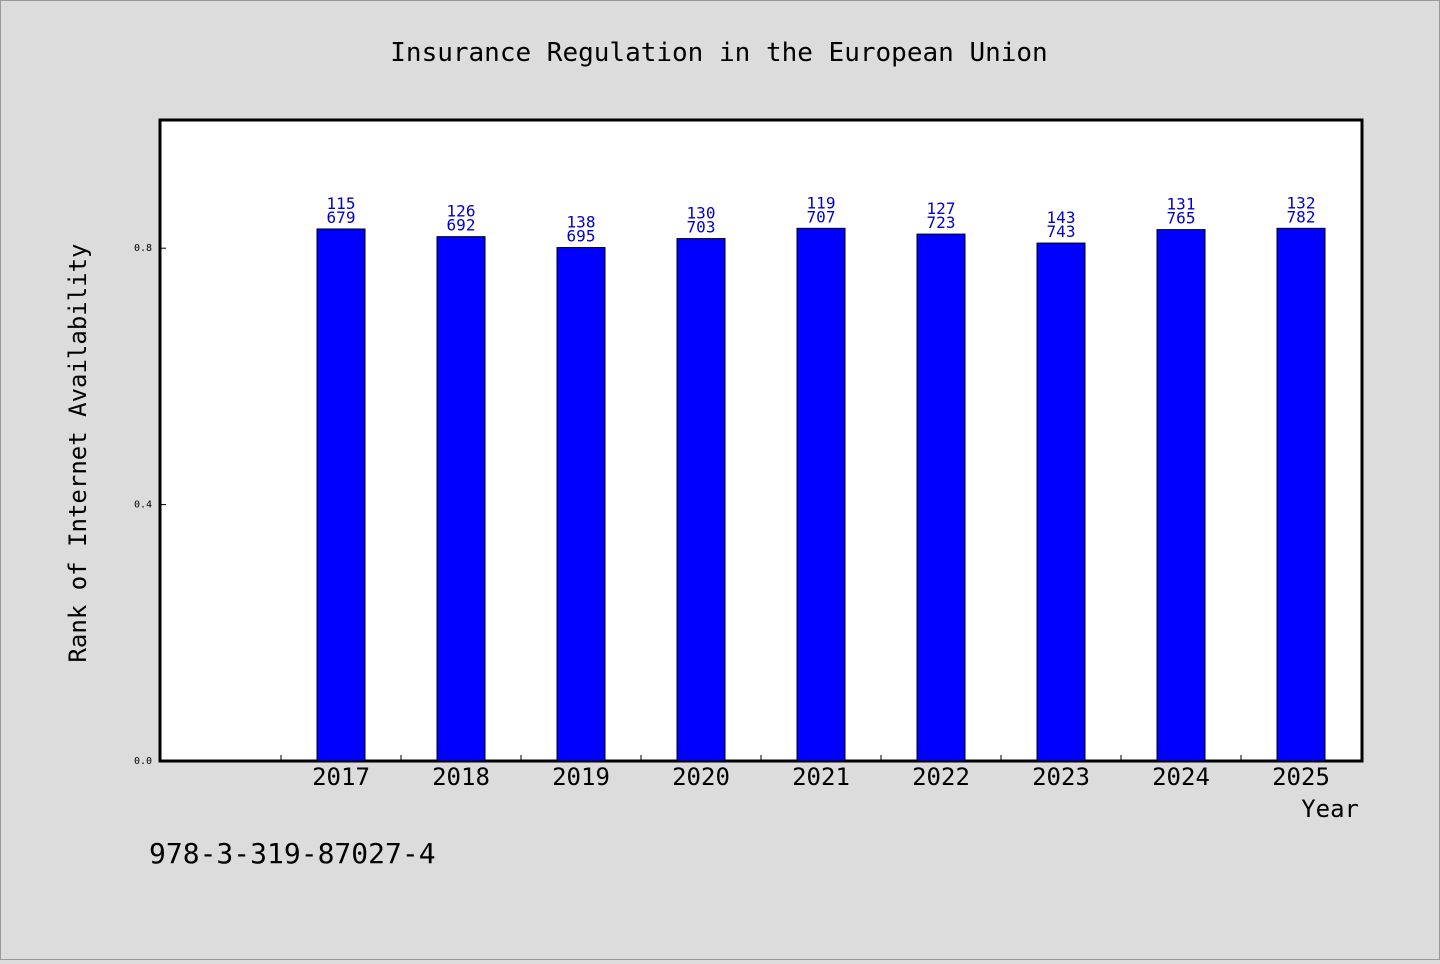  I want to click on data-label-top: 119, so click(821, 202).